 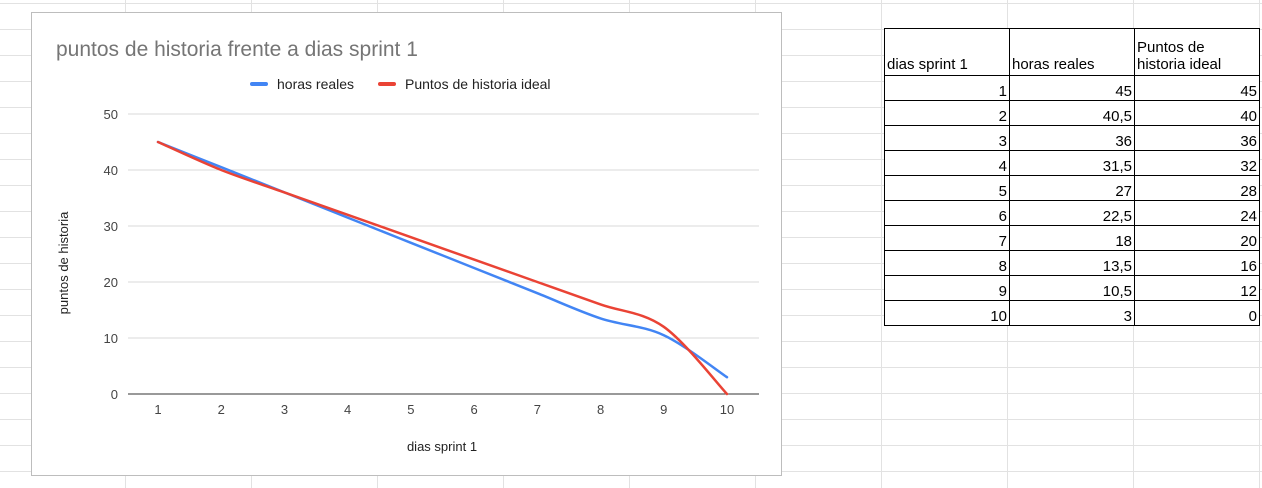 What do you see at coordinates (1197, 288) in the screenshot?
I see `table-cell: 12` at bounding box center [1197, 288].